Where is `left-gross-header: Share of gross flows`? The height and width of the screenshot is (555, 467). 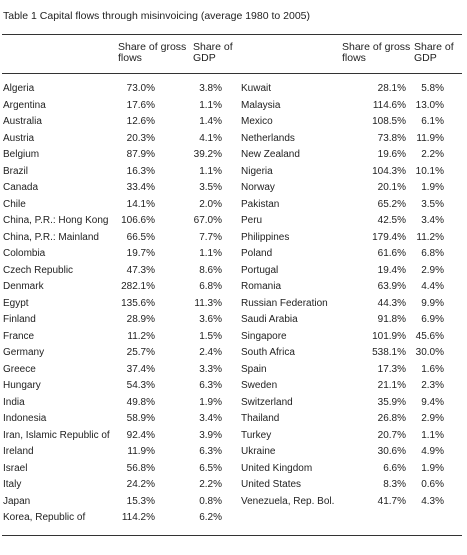
left-gross-header: Share of gross flows is located at coordinates (158, 53).